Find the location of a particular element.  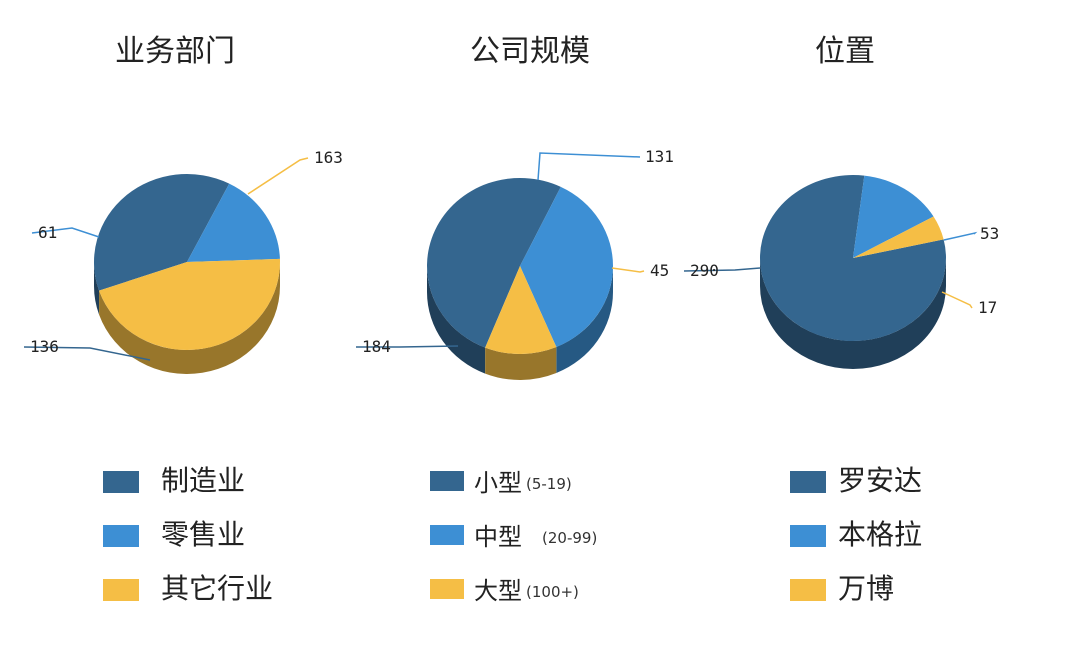

legend-label: 制造业 is located at coordinates (203, 480).